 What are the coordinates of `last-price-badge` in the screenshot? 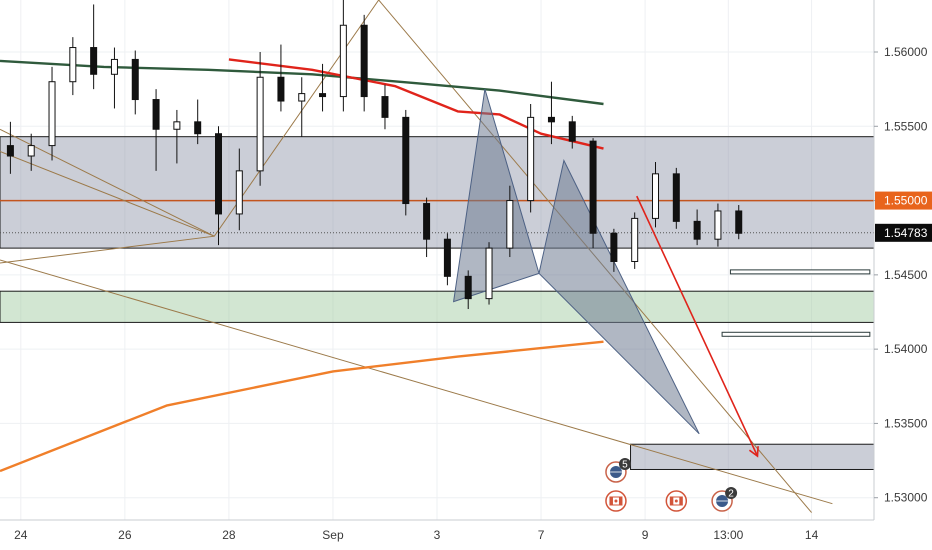 It's located at (903, 232).